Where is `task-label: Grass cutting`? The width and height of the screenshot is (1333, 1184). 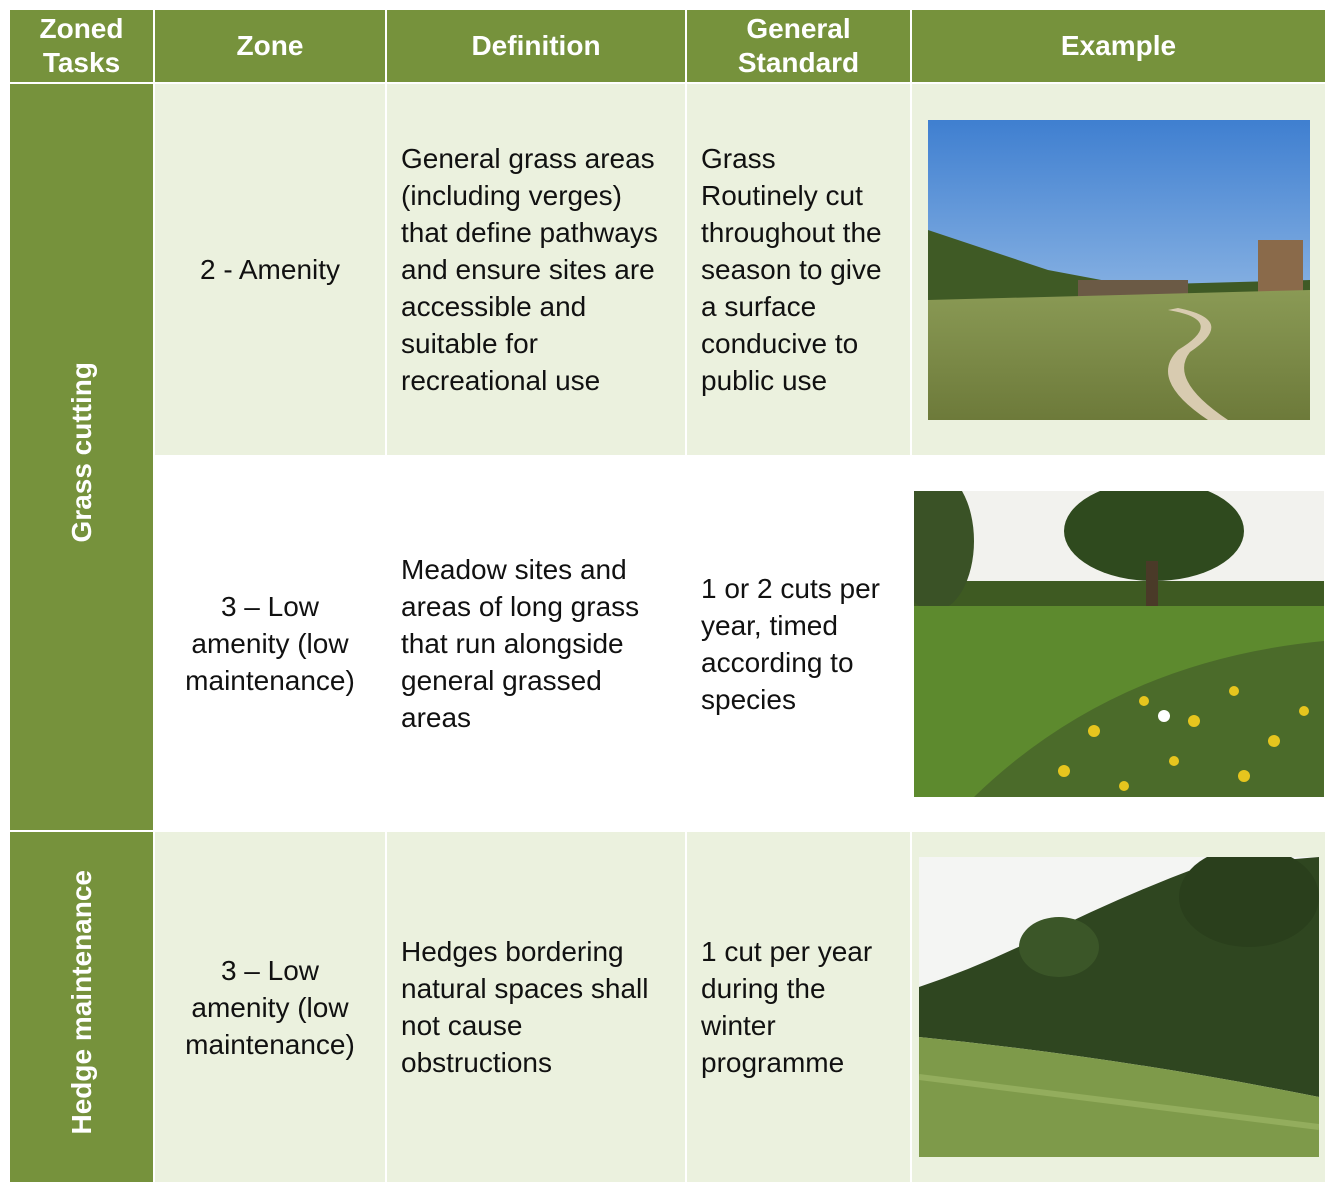 task-label: Grass cutting is located at coordinates (81, 452).